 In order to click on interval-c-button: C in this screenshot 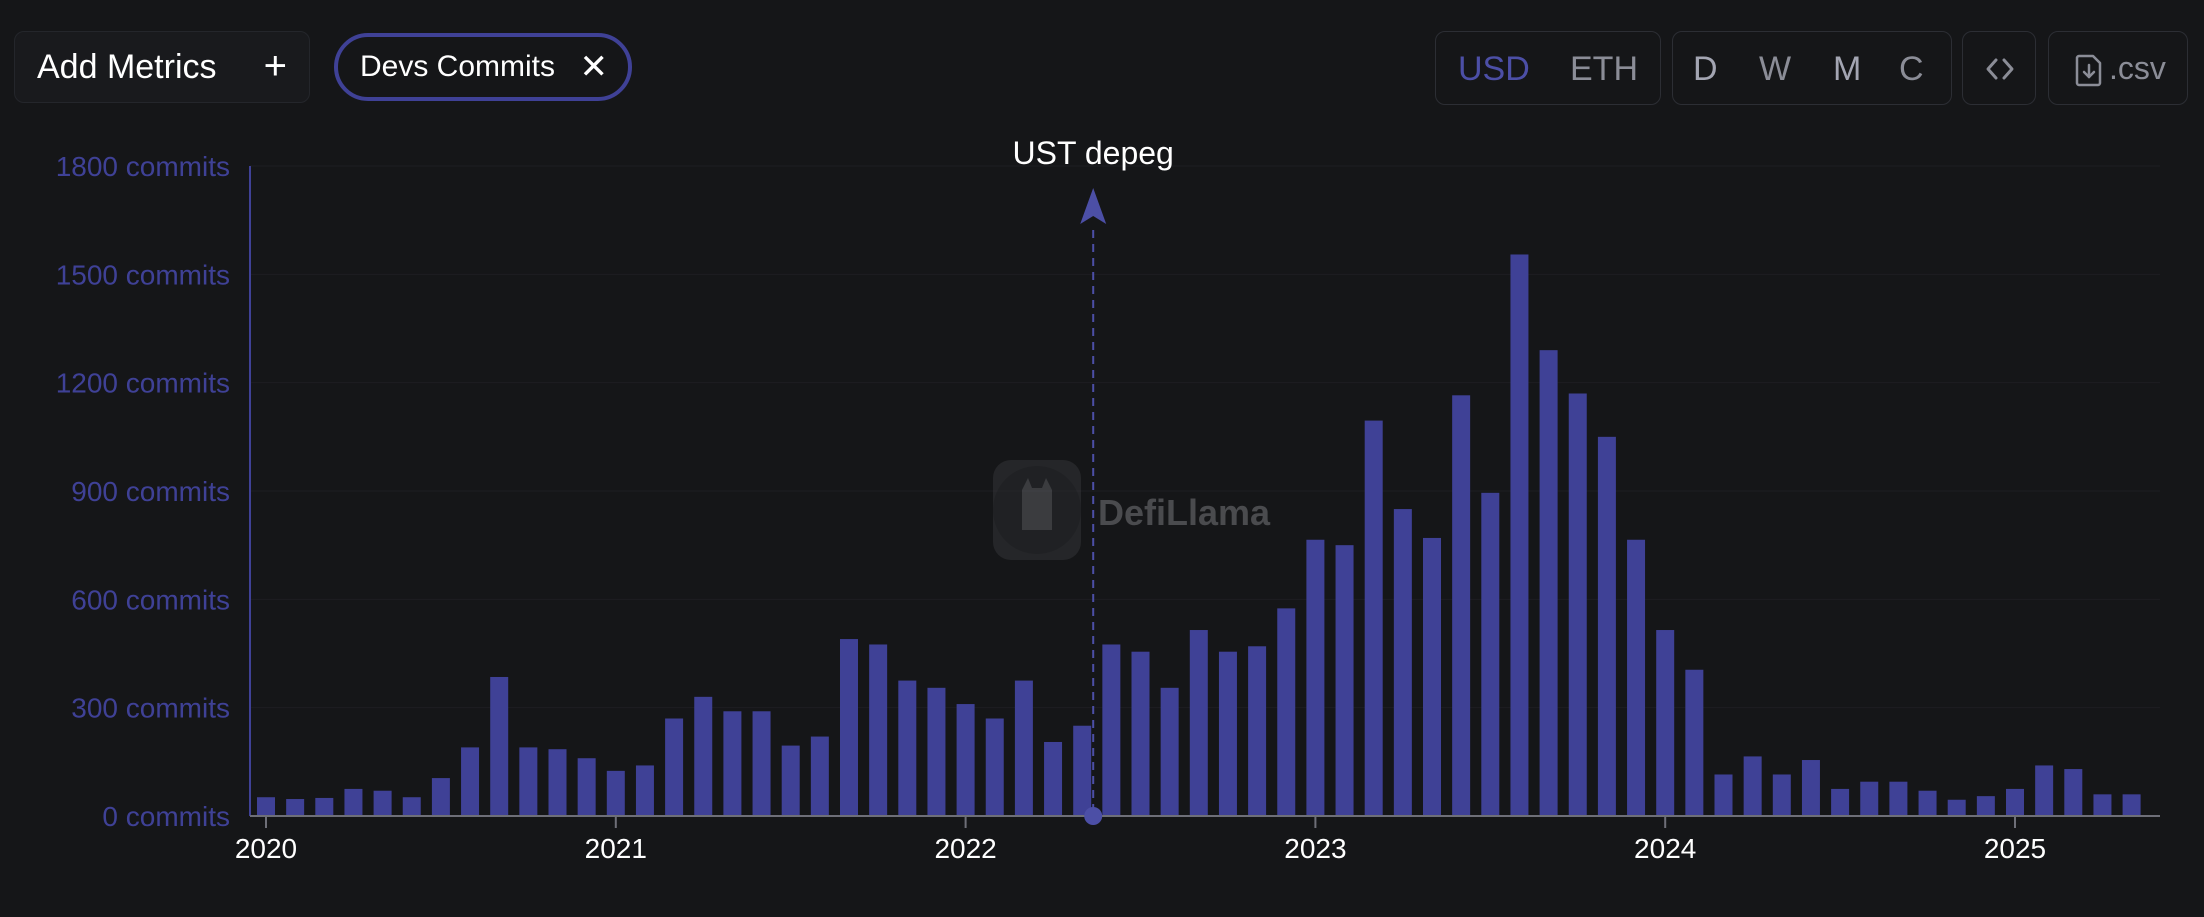, I will do `click(1911, 69)`.